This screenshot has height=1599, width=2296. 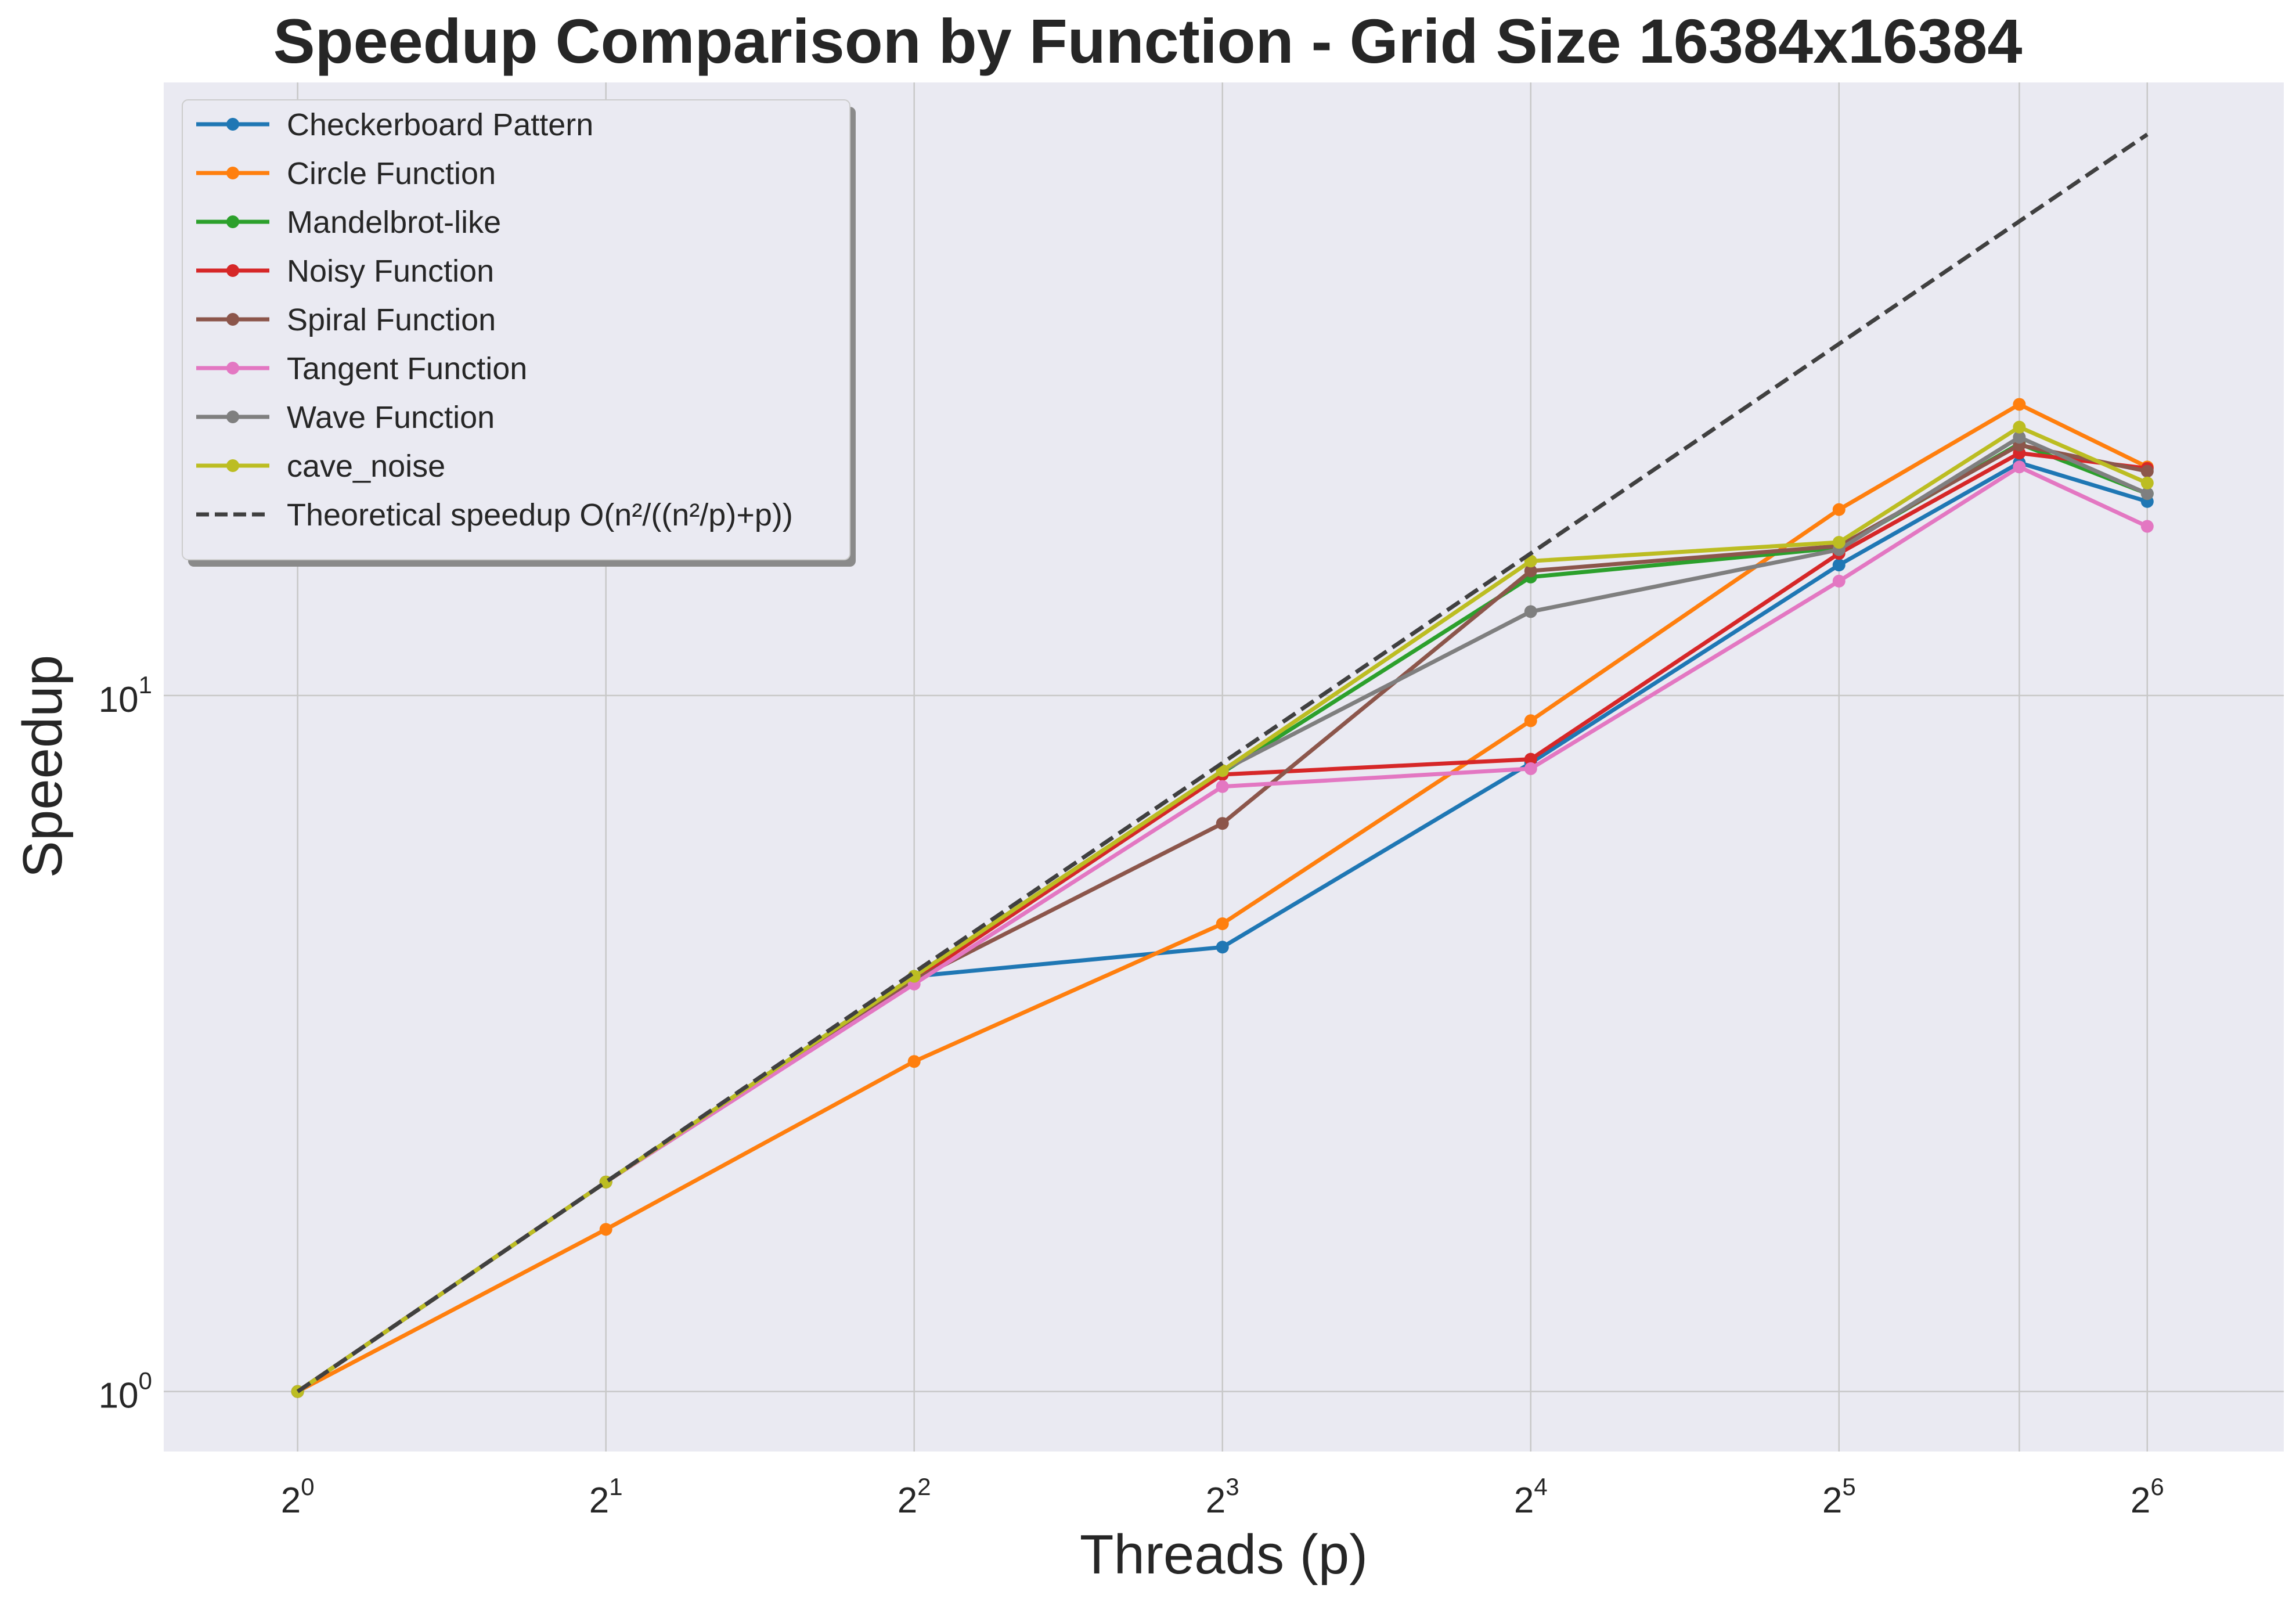 What do you see at coordinates (1839, 1497) in the screenshot?
I see `x-tick-label: 25` at bounding box center [1839, 1497].